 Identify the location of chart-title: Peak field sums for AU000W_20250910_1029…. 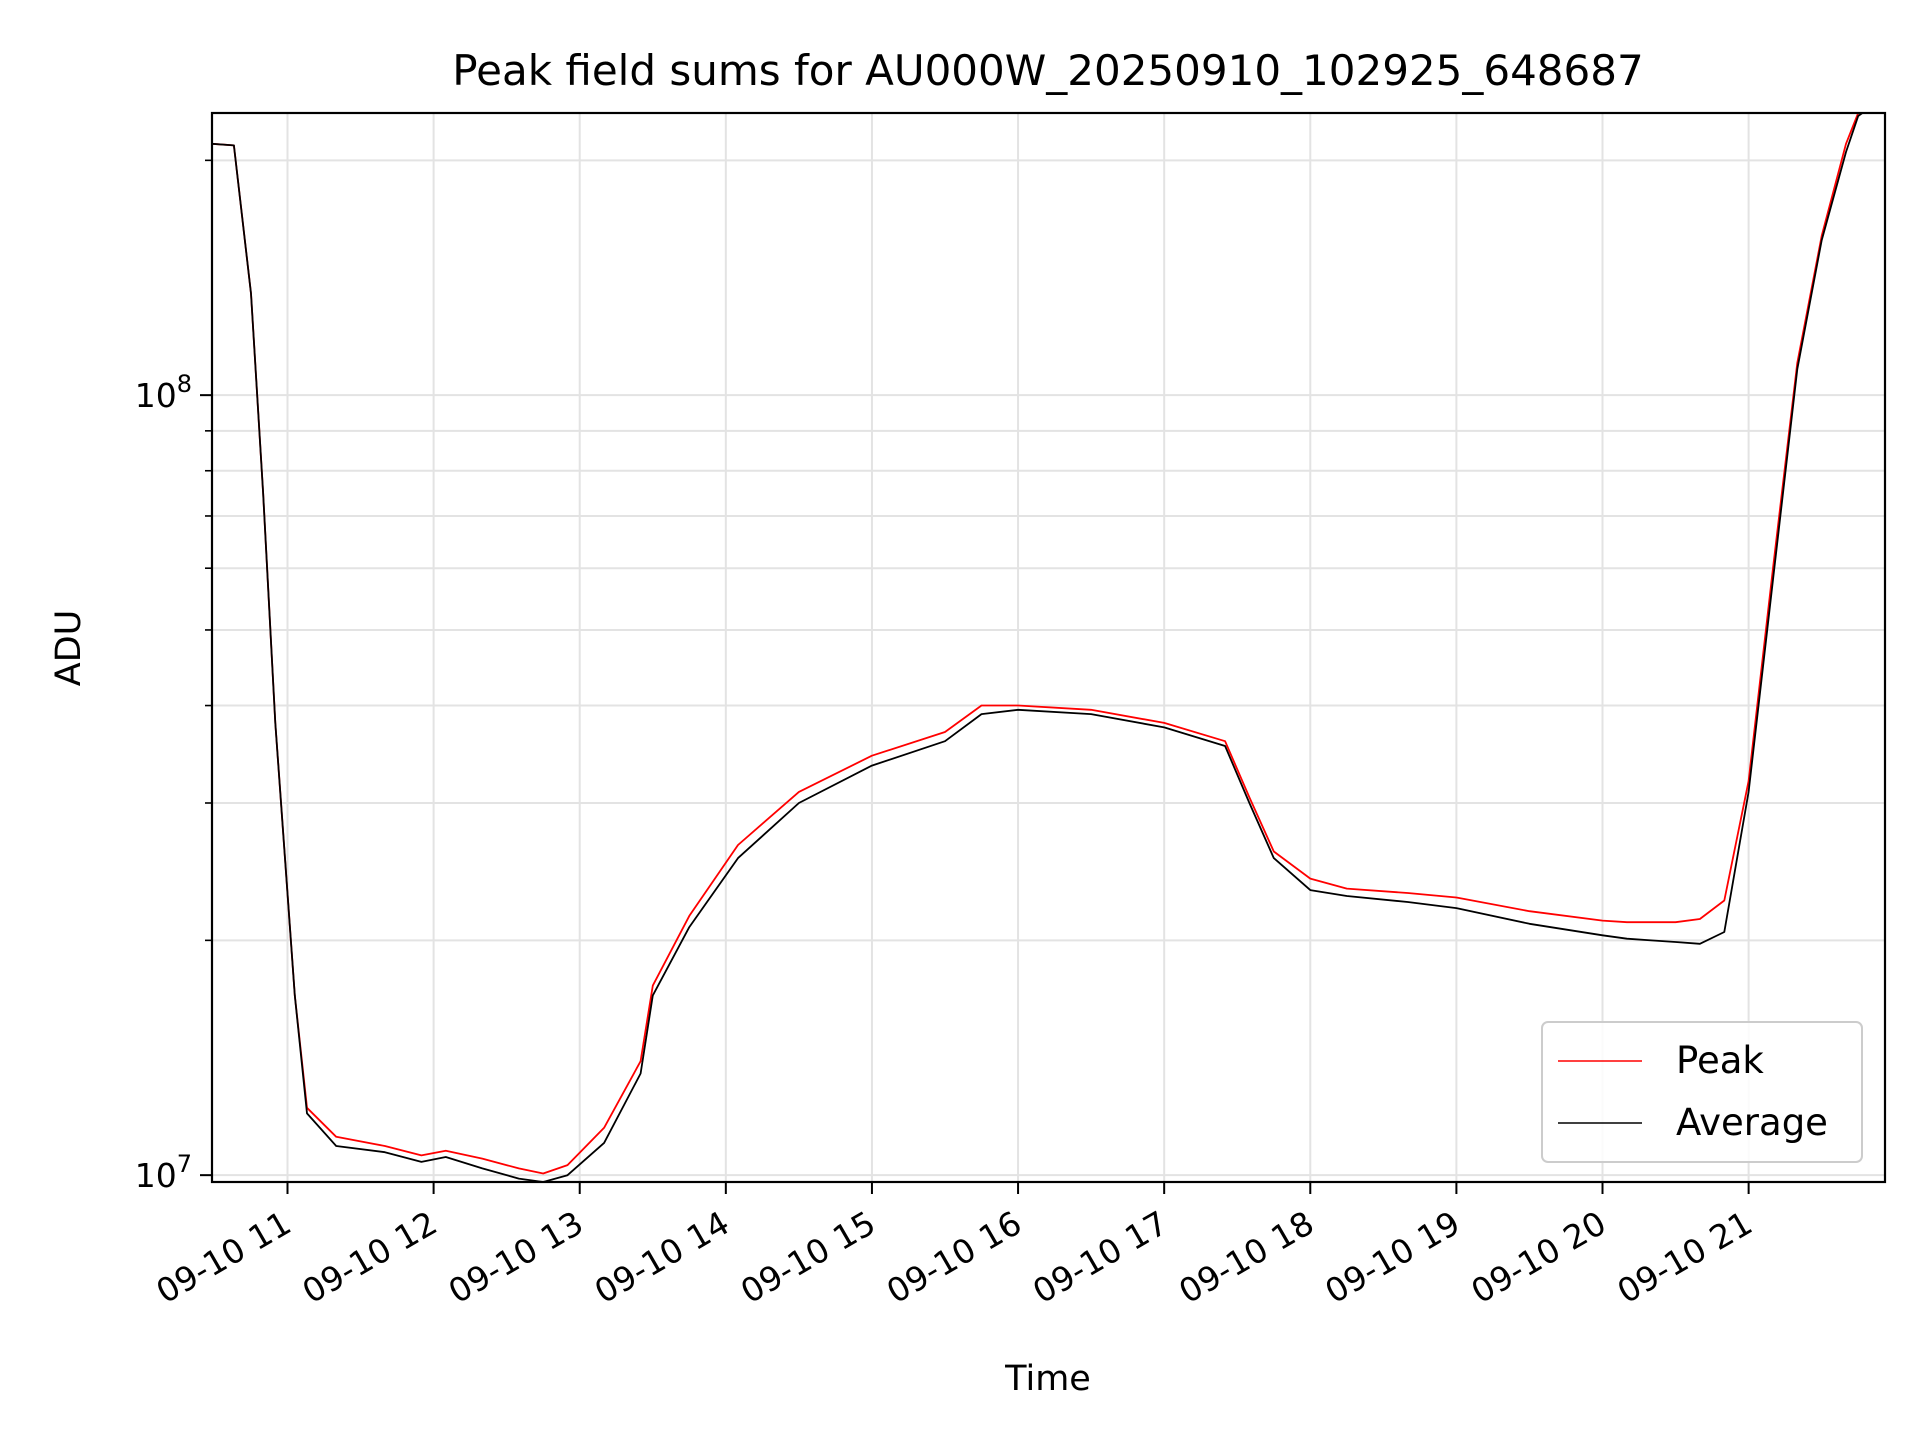
(1047, 70).